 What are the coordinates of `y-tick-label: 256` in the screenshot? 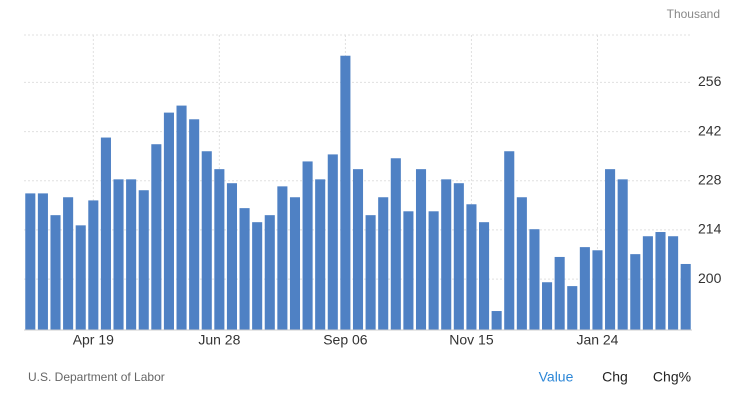 It's located at (710, 81).